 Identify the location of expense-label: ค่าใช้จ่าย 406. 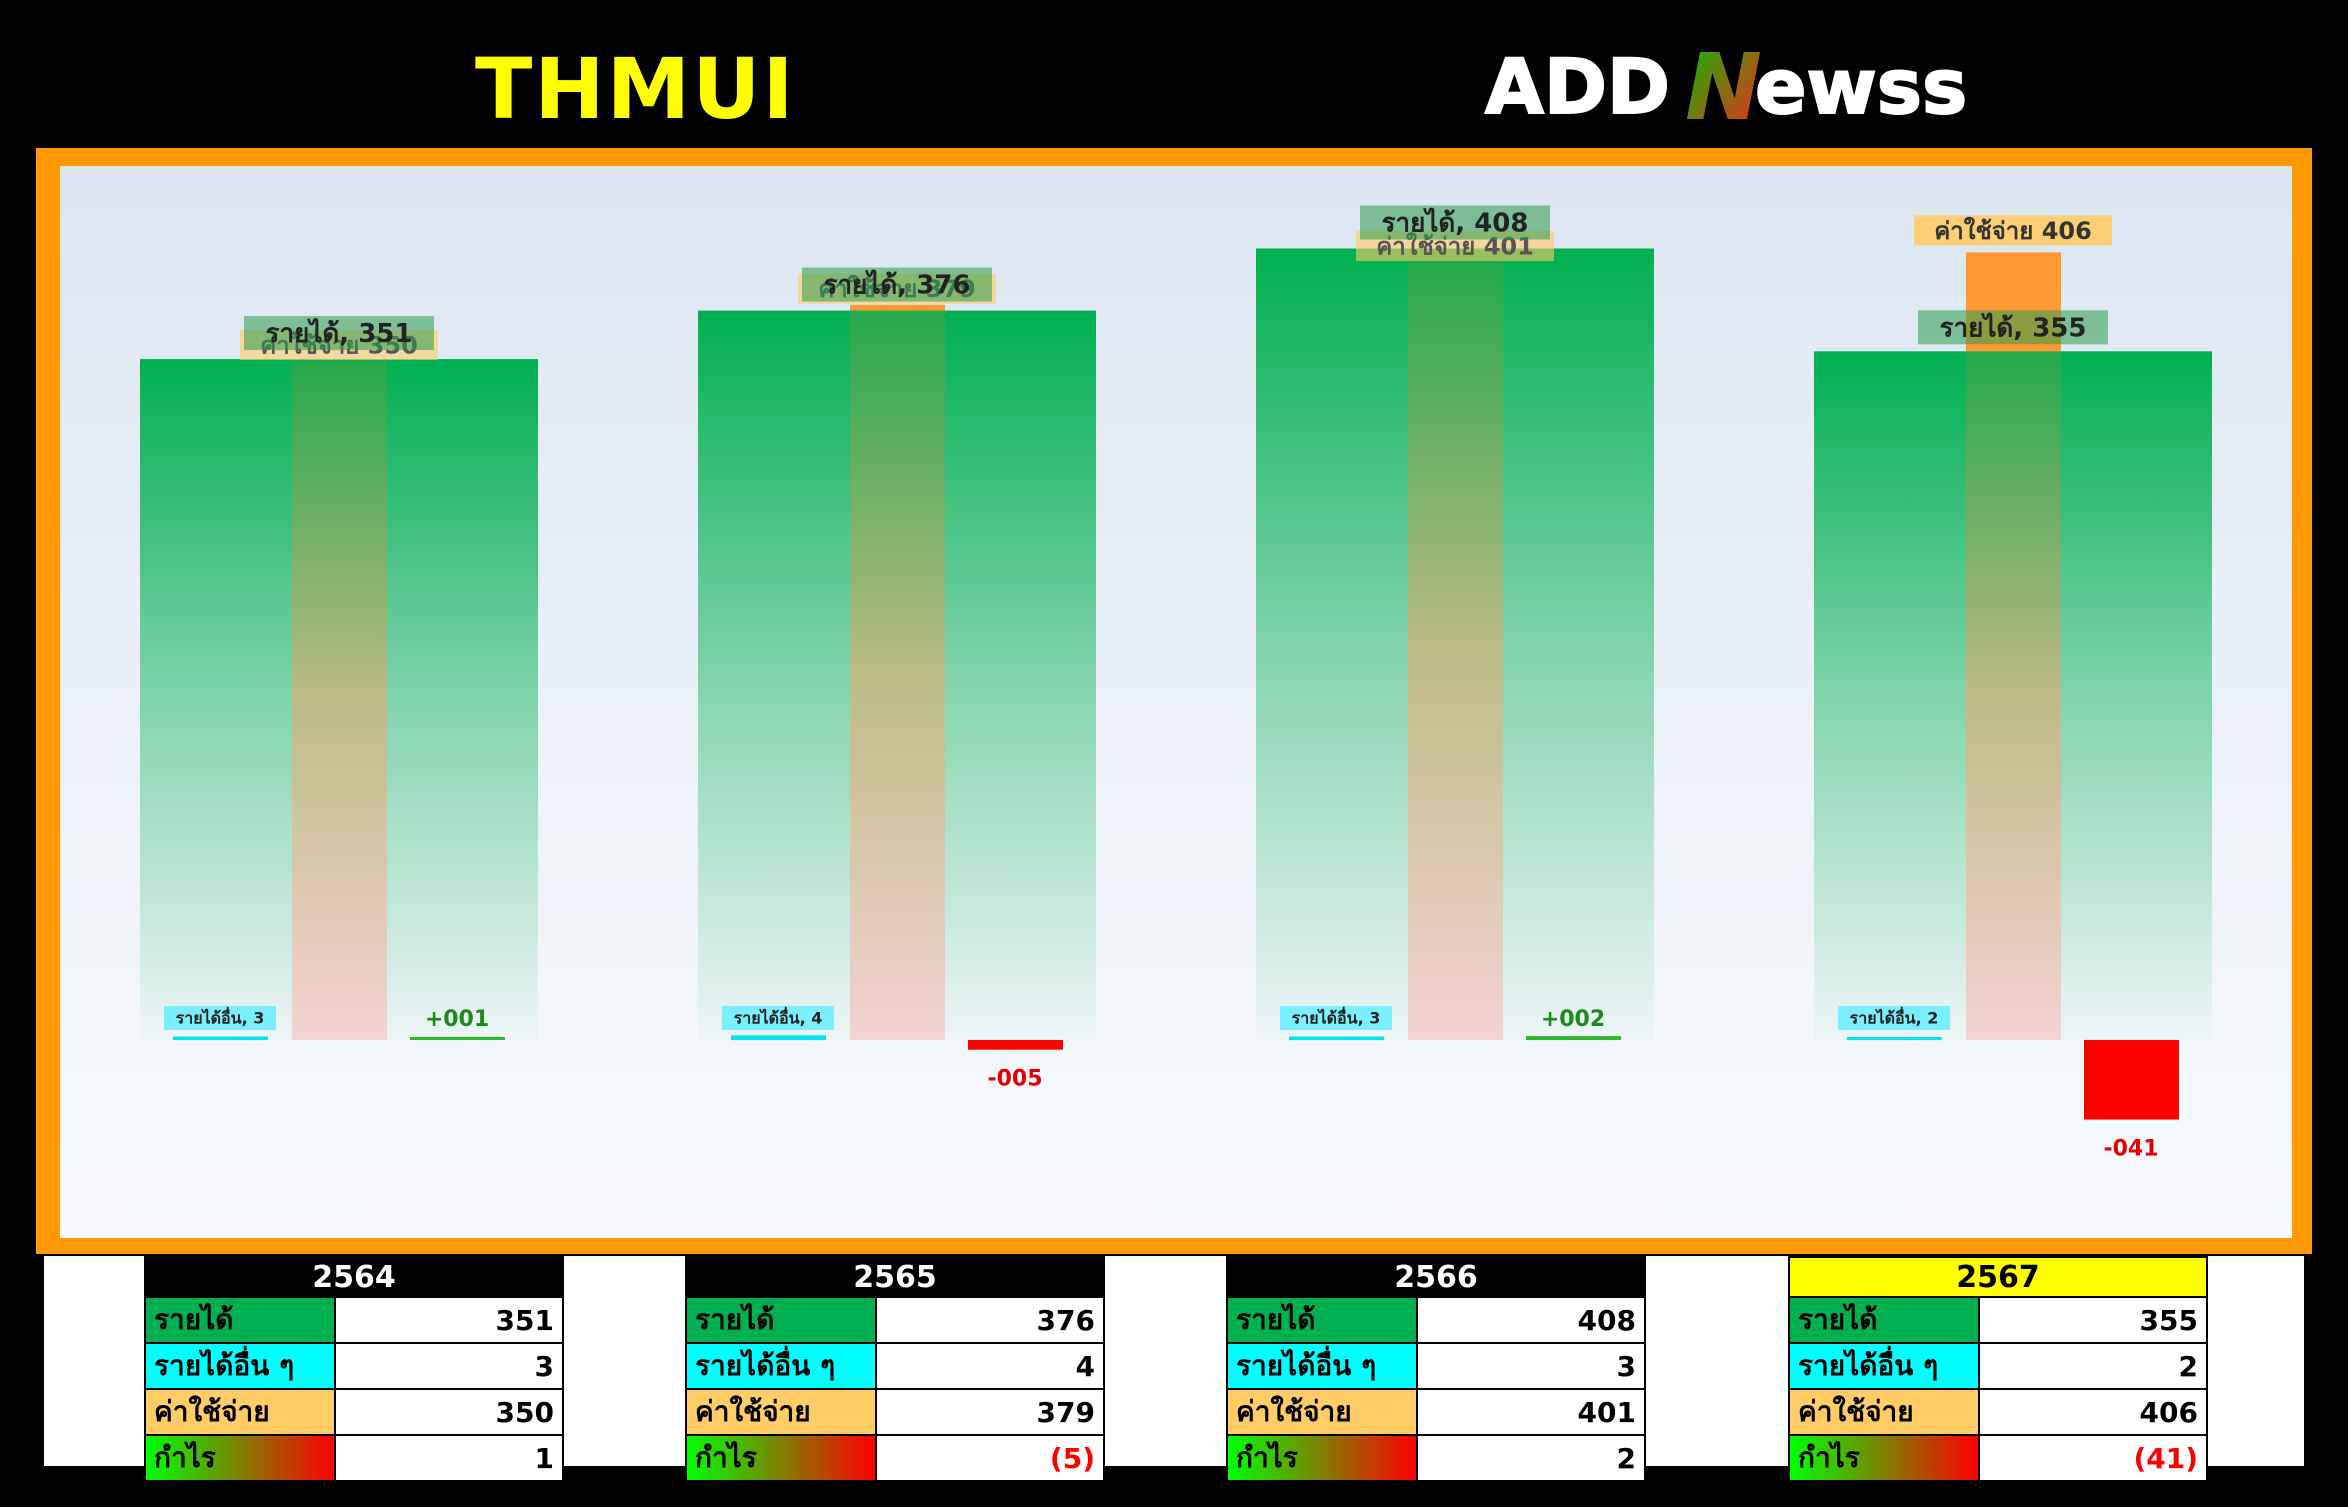
(2013, 230).